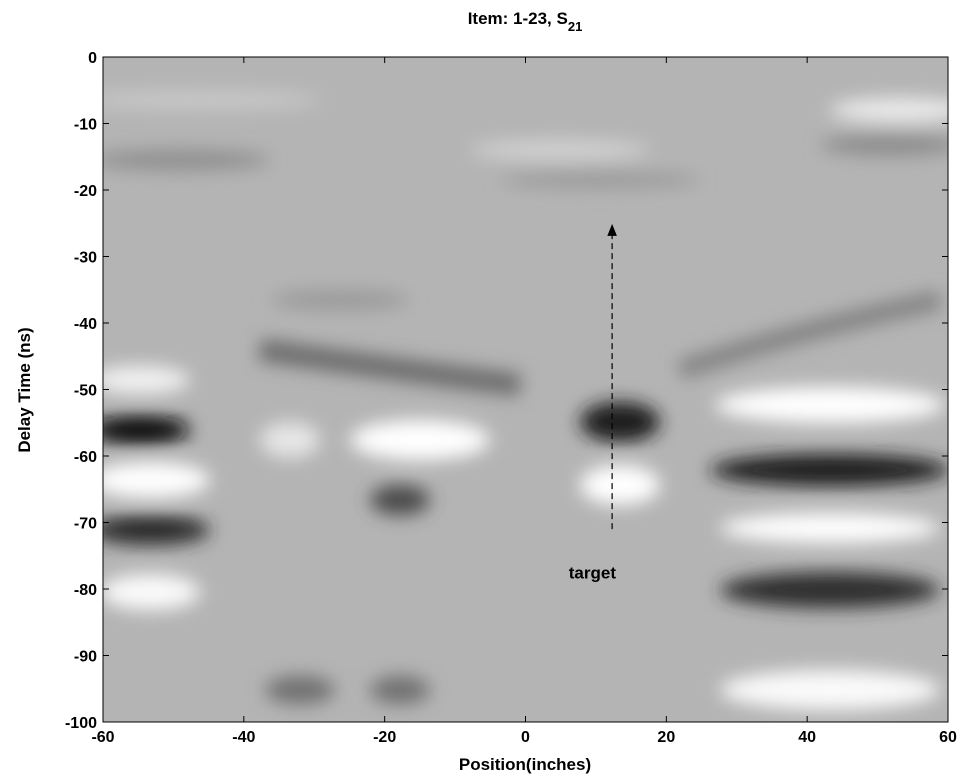  What do you see at coordinates (85, 391) in the screenshot?
I see `y-tick-label: -50` at bounding box center [85, 391].